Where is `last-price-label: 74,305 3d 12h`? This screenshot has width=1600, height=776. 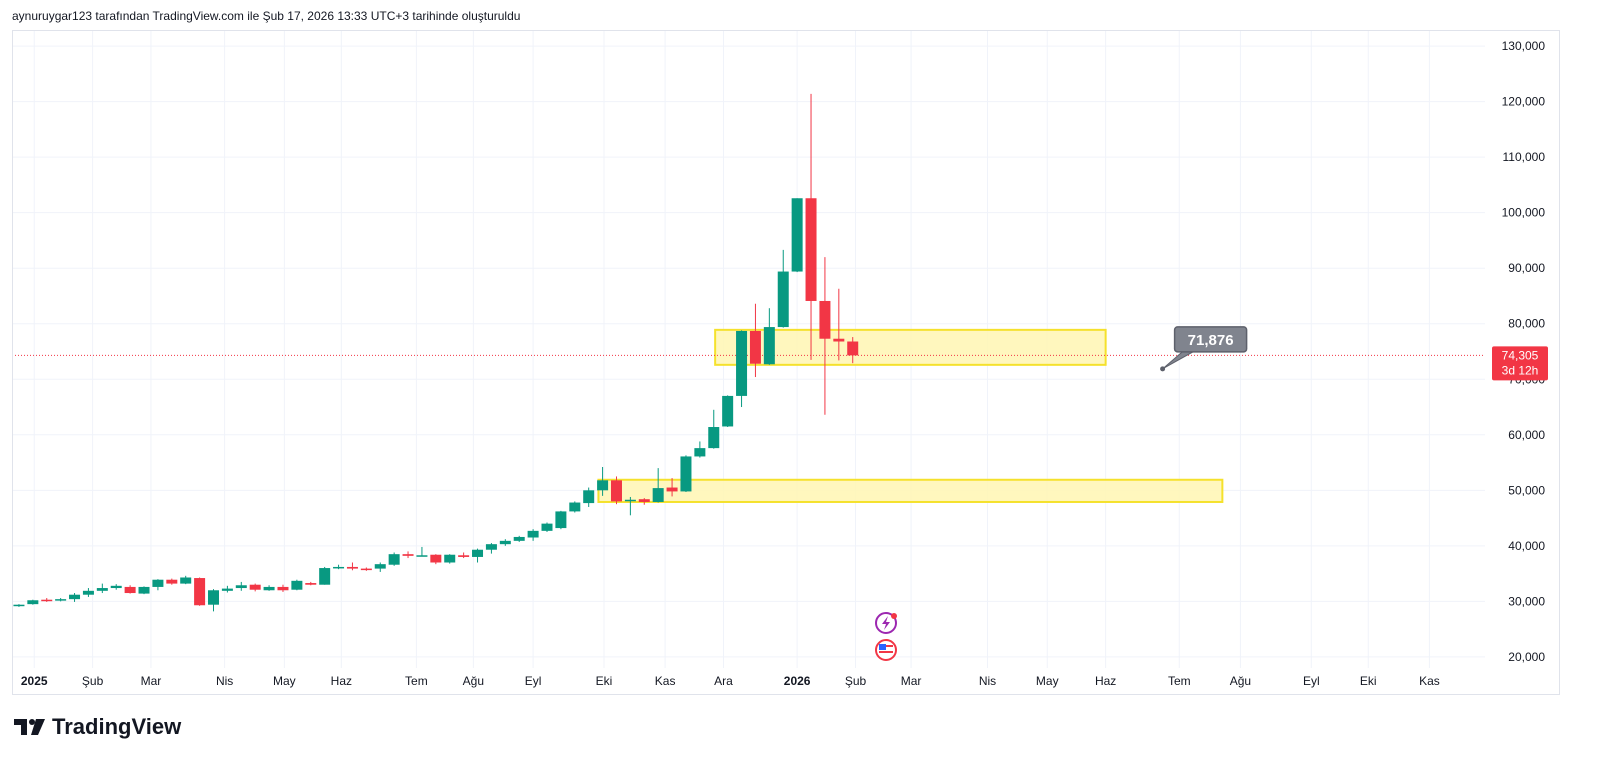
last-price-label: 74,305 3d 12h is located at coordinates (1520, 363).